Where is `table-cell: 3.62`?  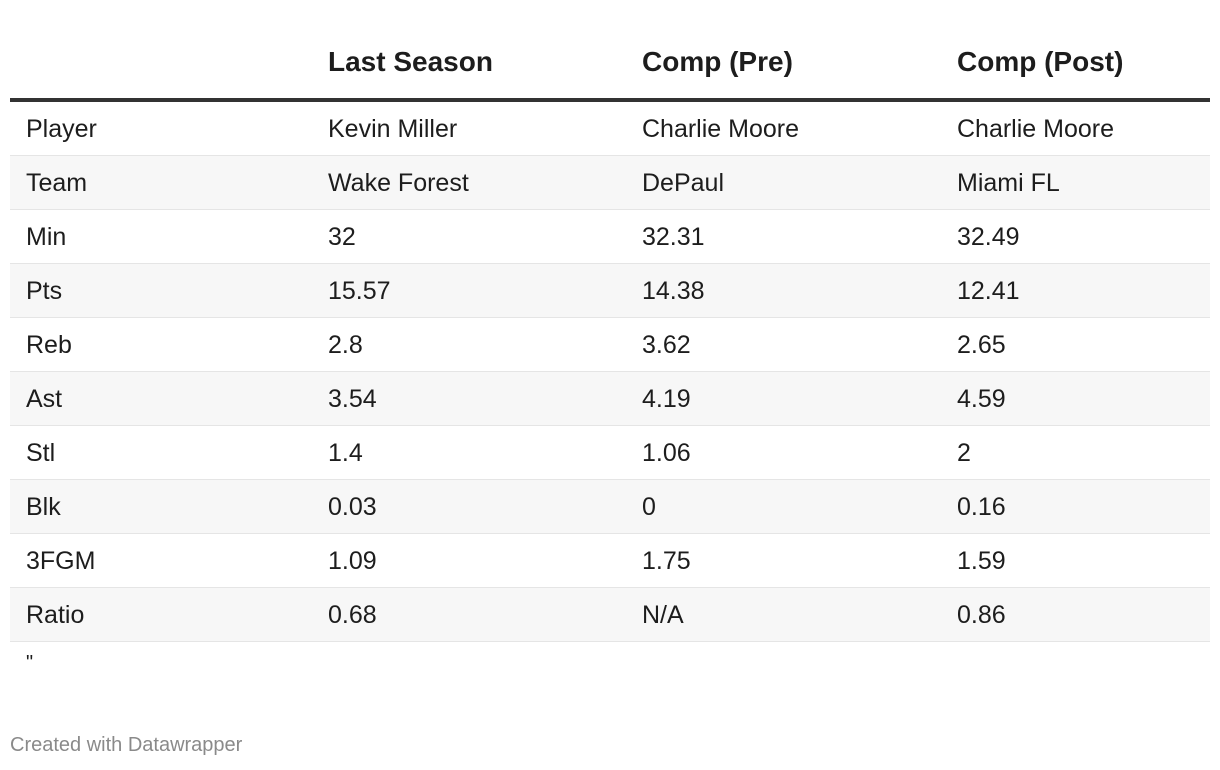
table-cell: 3.62 is located at coordinates (666, 345).